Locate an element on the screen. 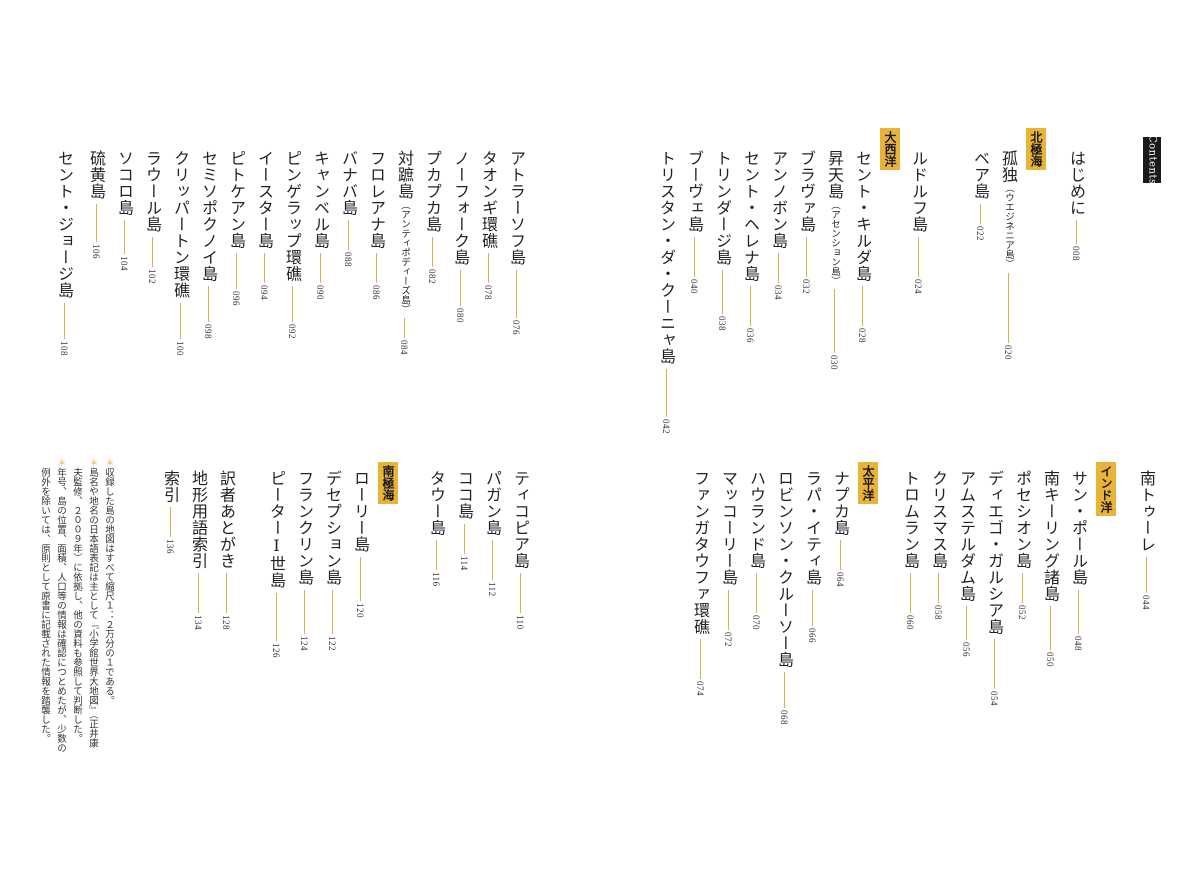 The width and height of the screenshot is (1200, 884). toc-entry: マッコーリー島 072 is located at coordinates (728, 558).